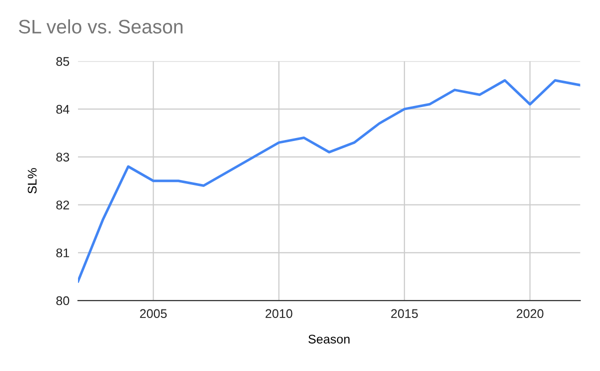 This screenshot has width=600, height=371. Describe the element at coordinates (32, 181) in the screenshot. I see `y-axis-title: SL%` at that location.